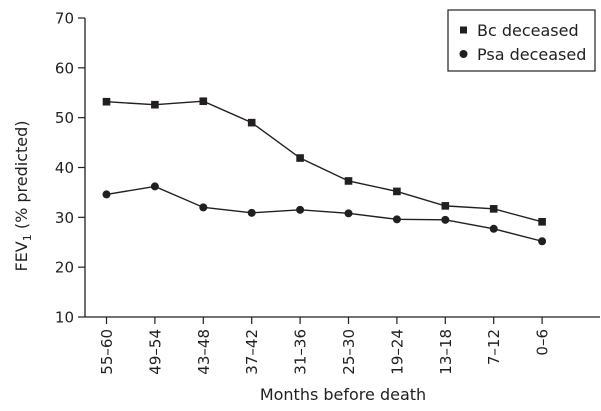 The height and width of the screenshot is (411, 601). I want to click on y-axis-ticks: 10 20 30 40 50 60 70, so click(70, 168).